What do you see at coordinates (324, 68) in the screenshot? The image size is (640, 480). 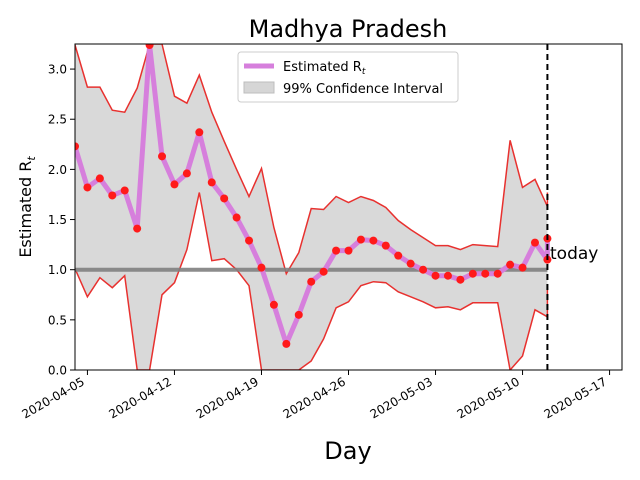 I see `legend-label-estimate: Estimated Rt` at bounding box center [324, 68].